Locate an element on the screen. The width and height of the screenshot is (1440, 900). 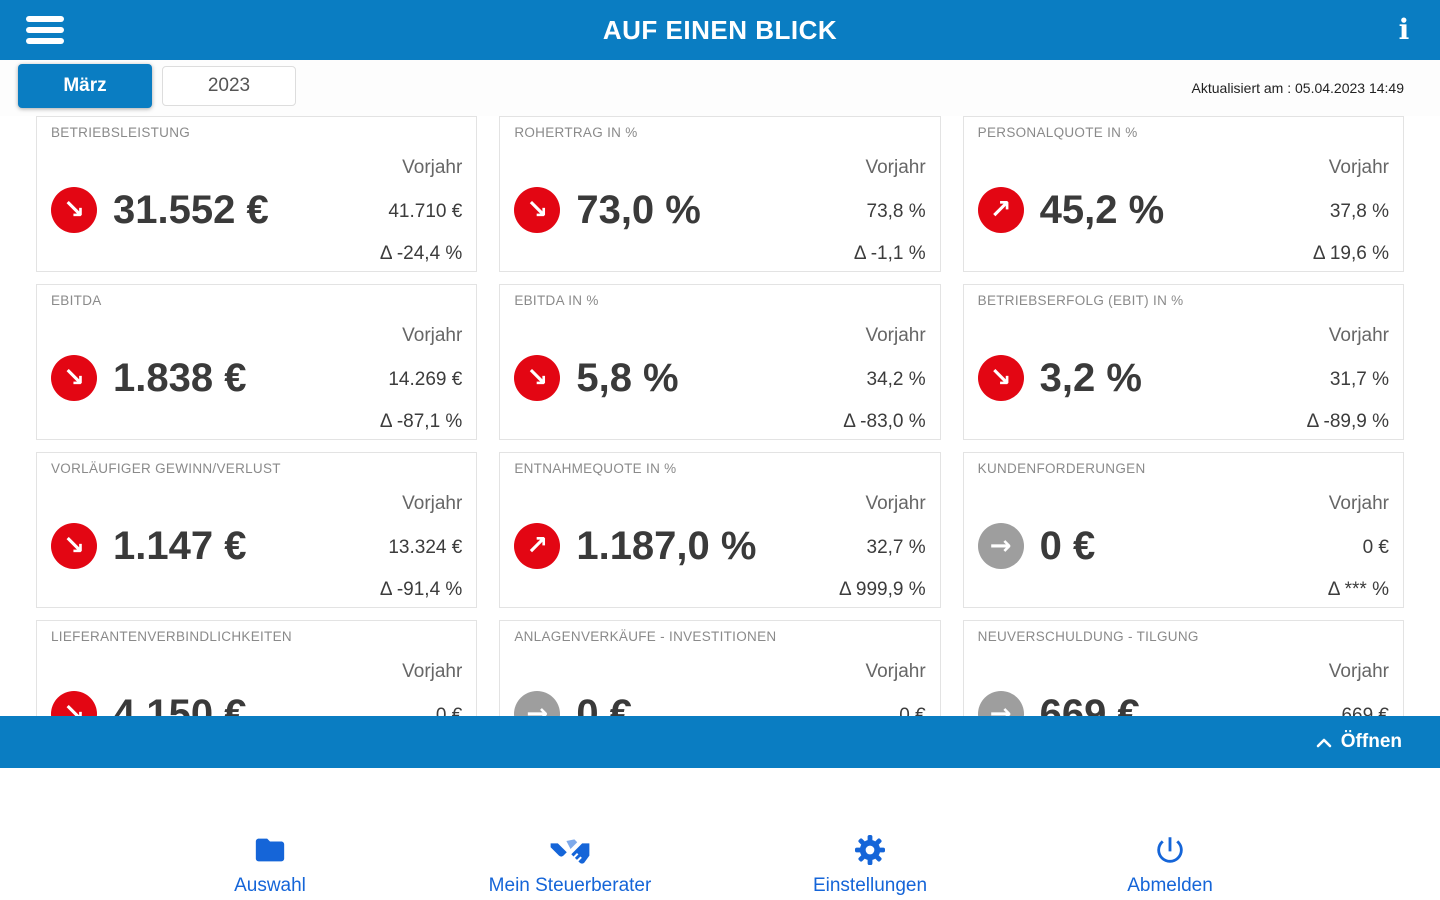
kpi-title: EBITDA IN % is located at coordinates (556, 300).